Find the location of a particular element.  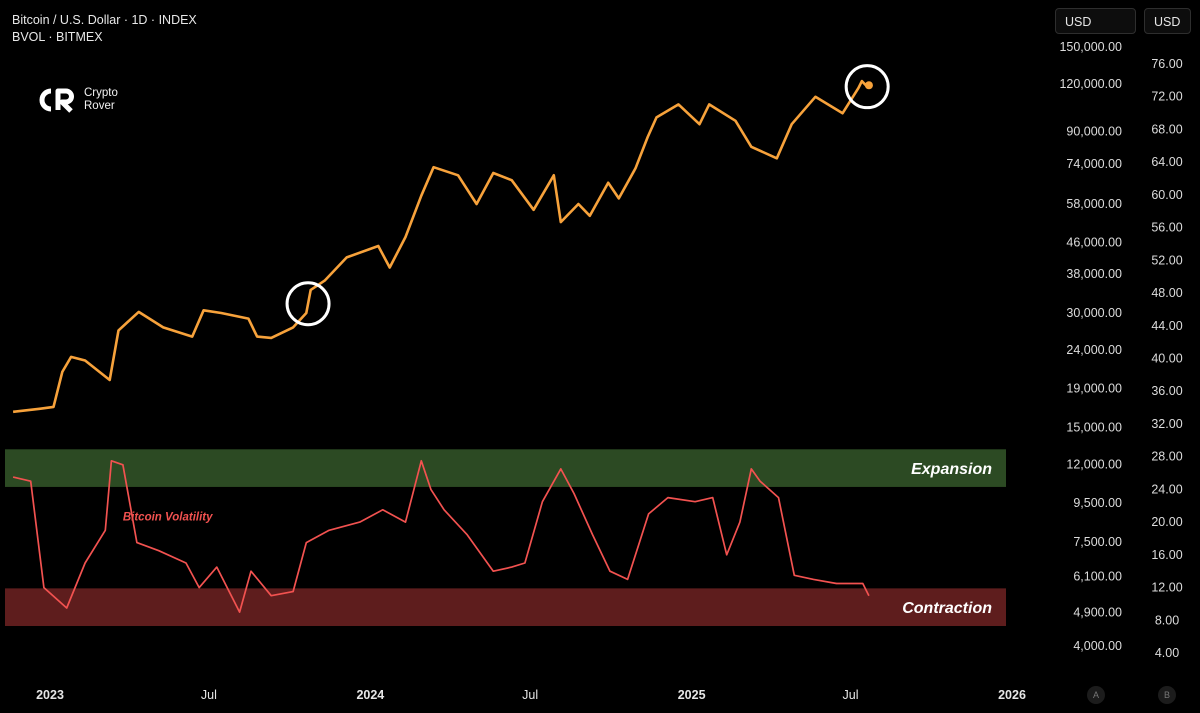

x-axis-tick: 2026 is located at coordinates (1012, 695).